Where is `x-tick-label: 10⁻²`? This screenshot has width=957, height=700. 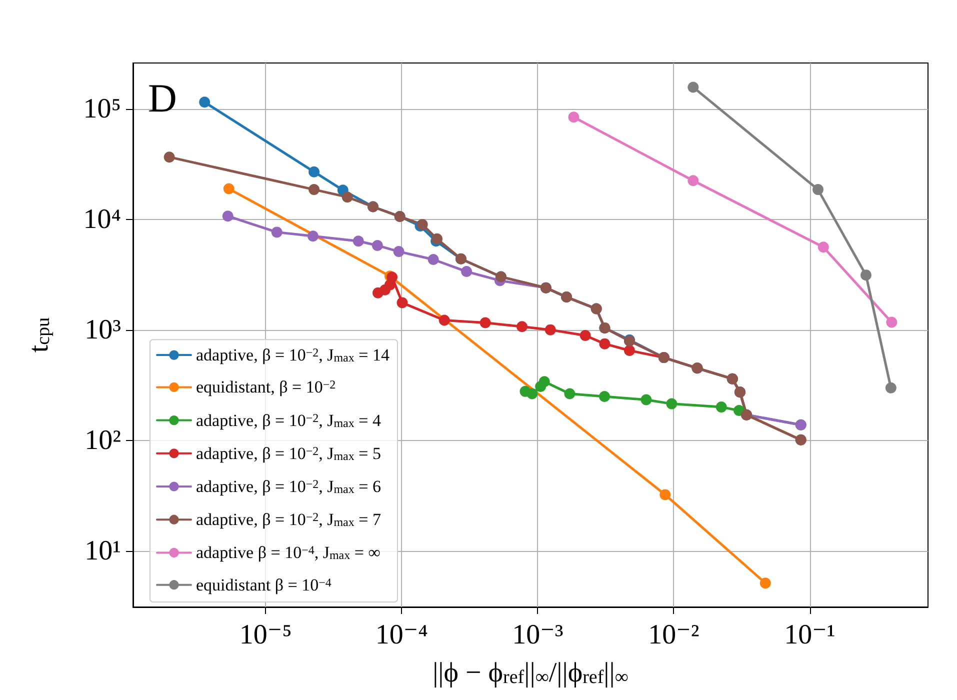 x-tick-label: 10⁻² is located at coordinates (674, 635).